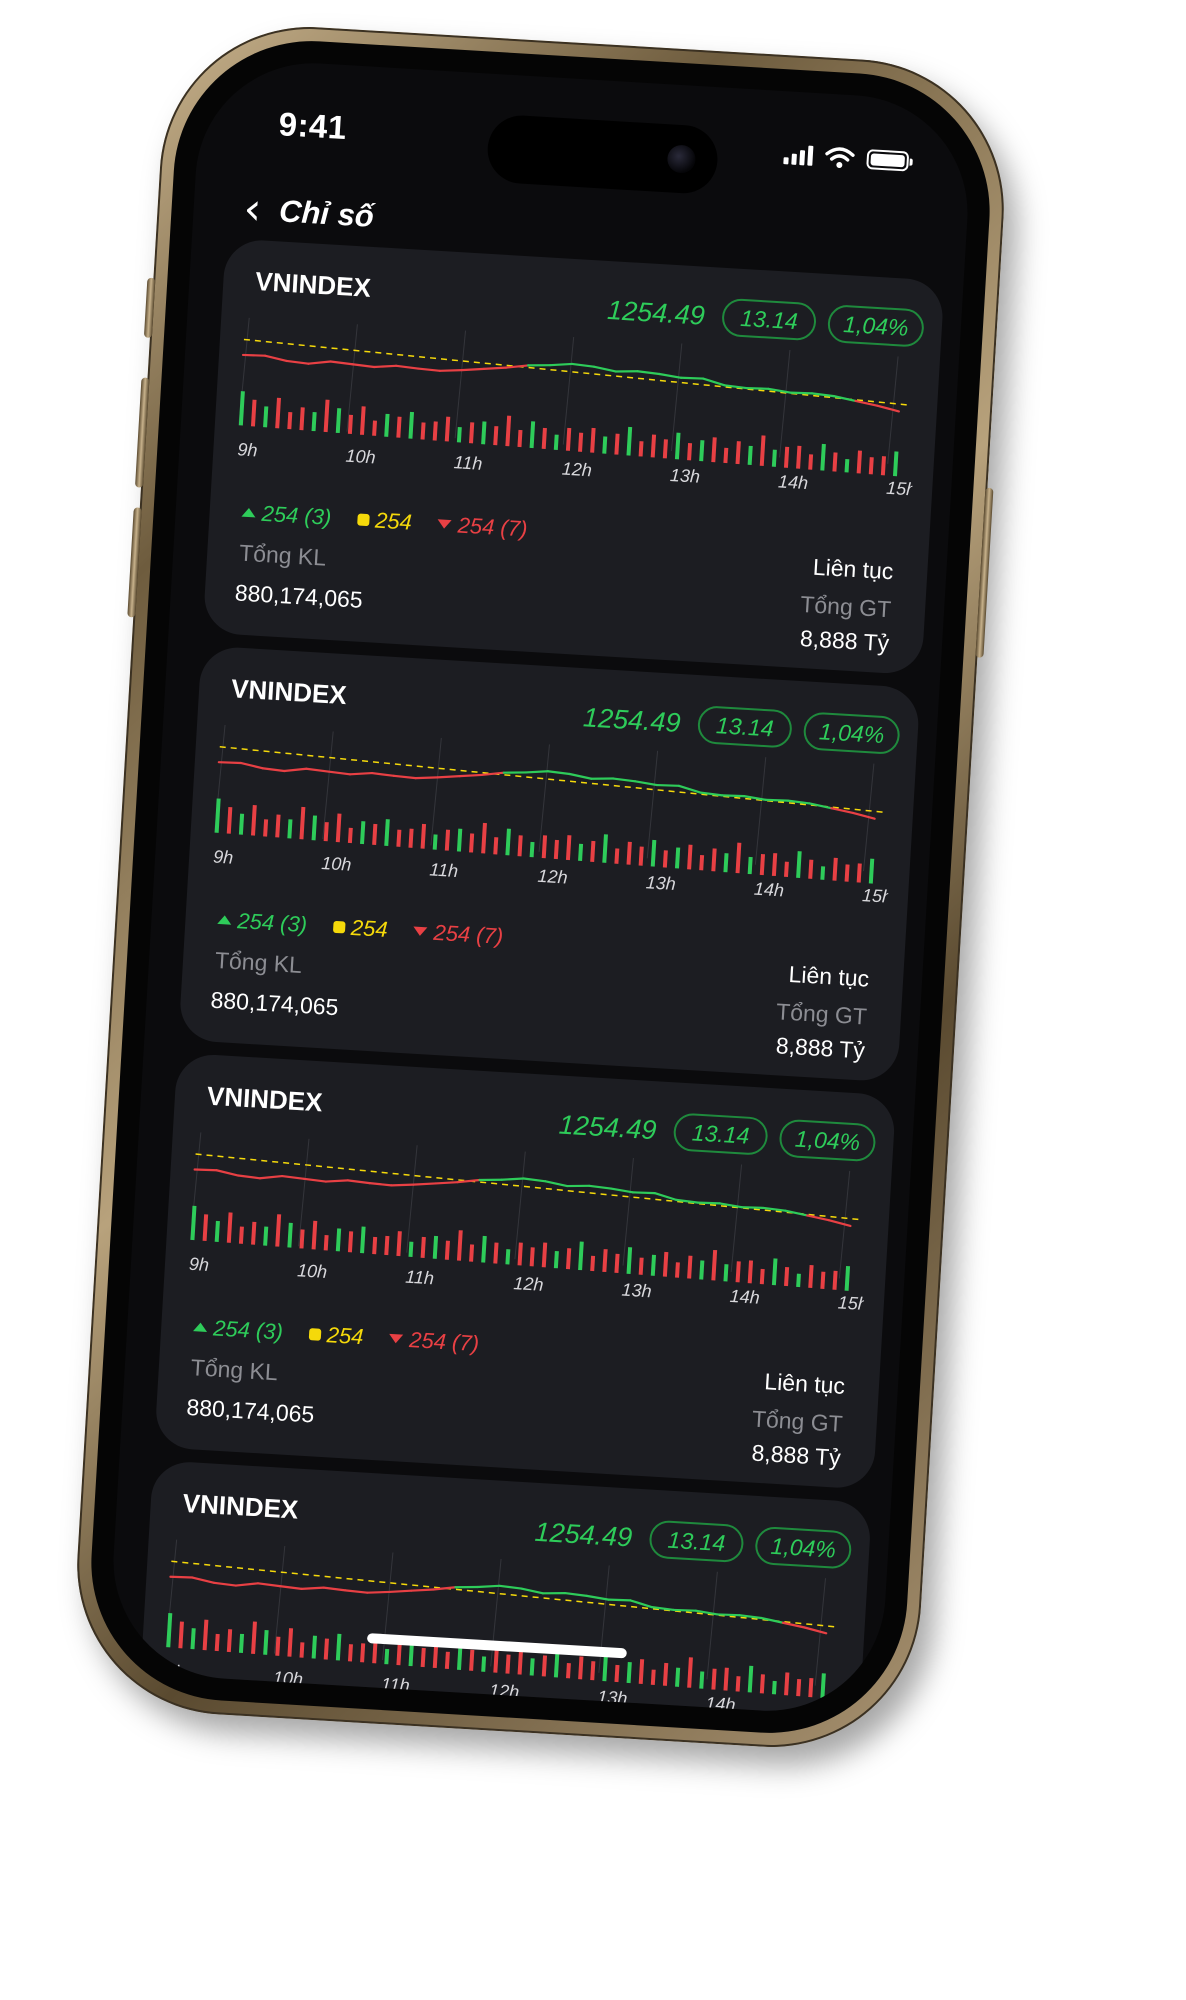  Describe the element at coordinates (821, 1014) in the screenshot. I see `value-label: Tổng GT` at that location.